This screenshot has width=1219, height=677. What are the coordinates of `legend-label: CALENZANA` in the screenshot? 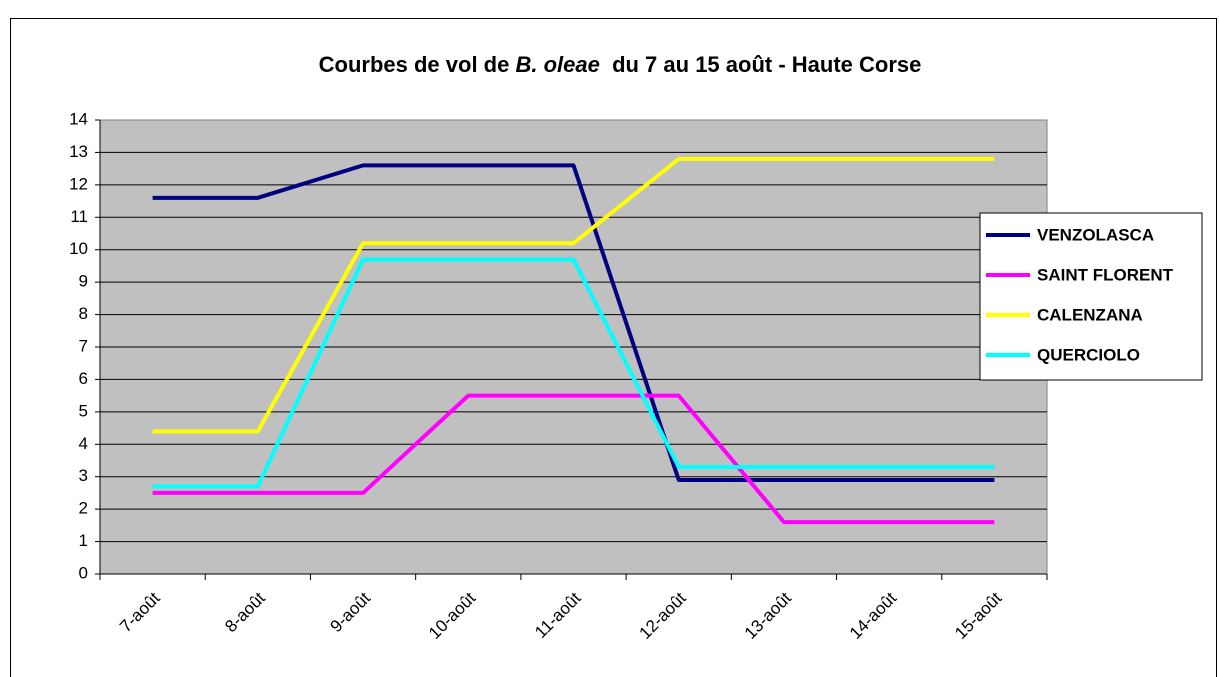 It's located at (1090, 314).